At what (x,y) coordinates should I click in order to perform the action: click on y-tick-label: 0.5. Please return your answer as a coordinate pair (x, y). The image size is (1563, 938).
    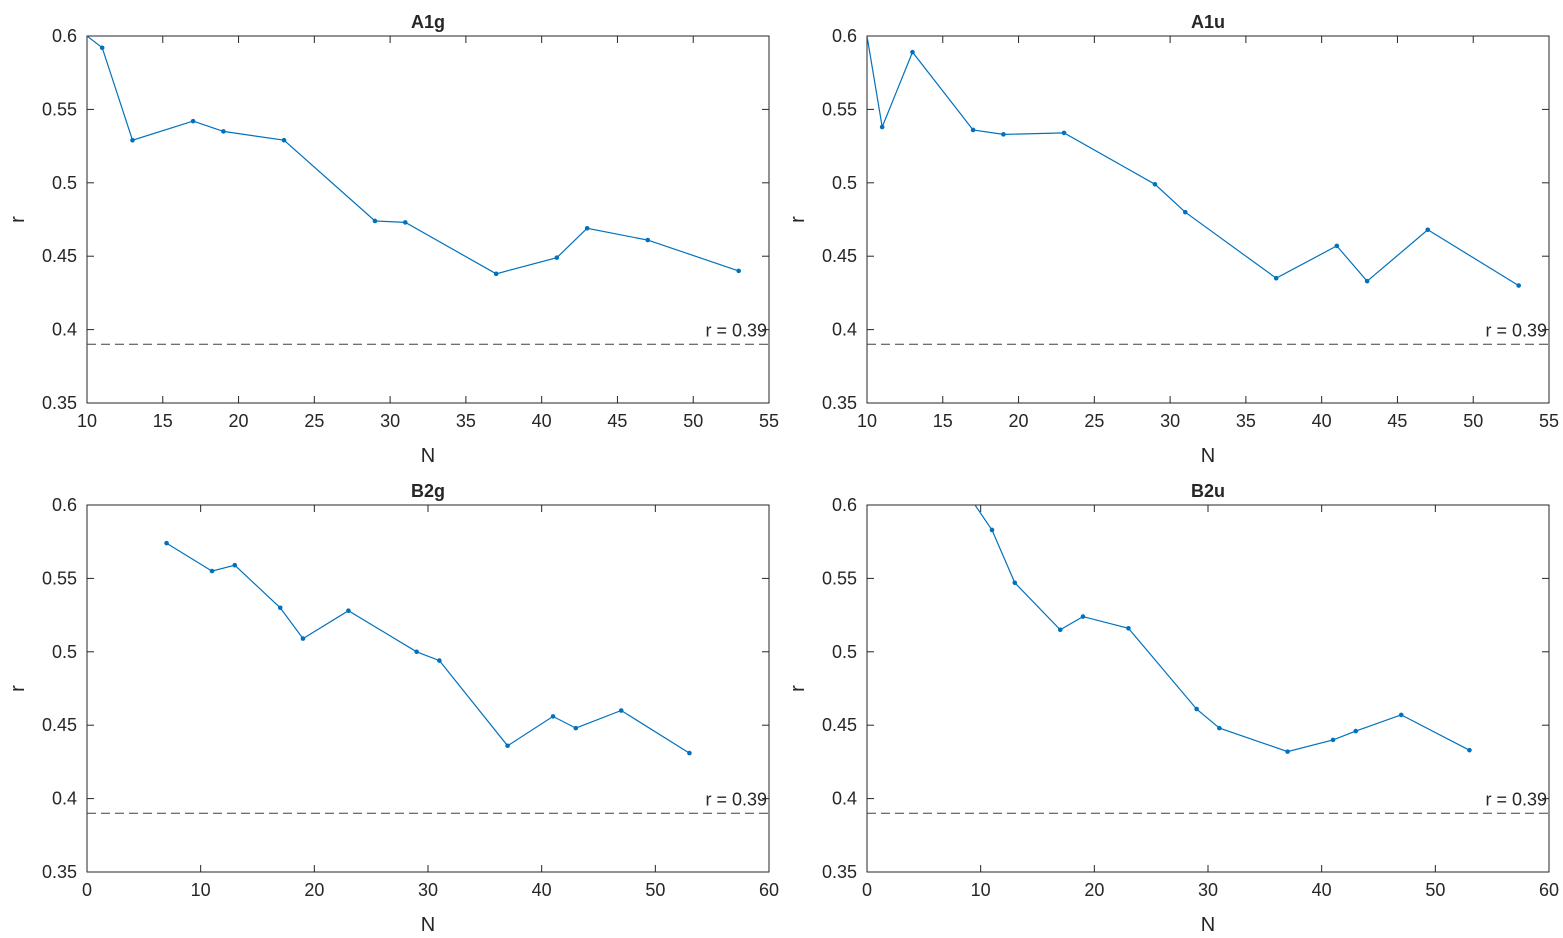
    Looking at the image, I should click on (64, 183).